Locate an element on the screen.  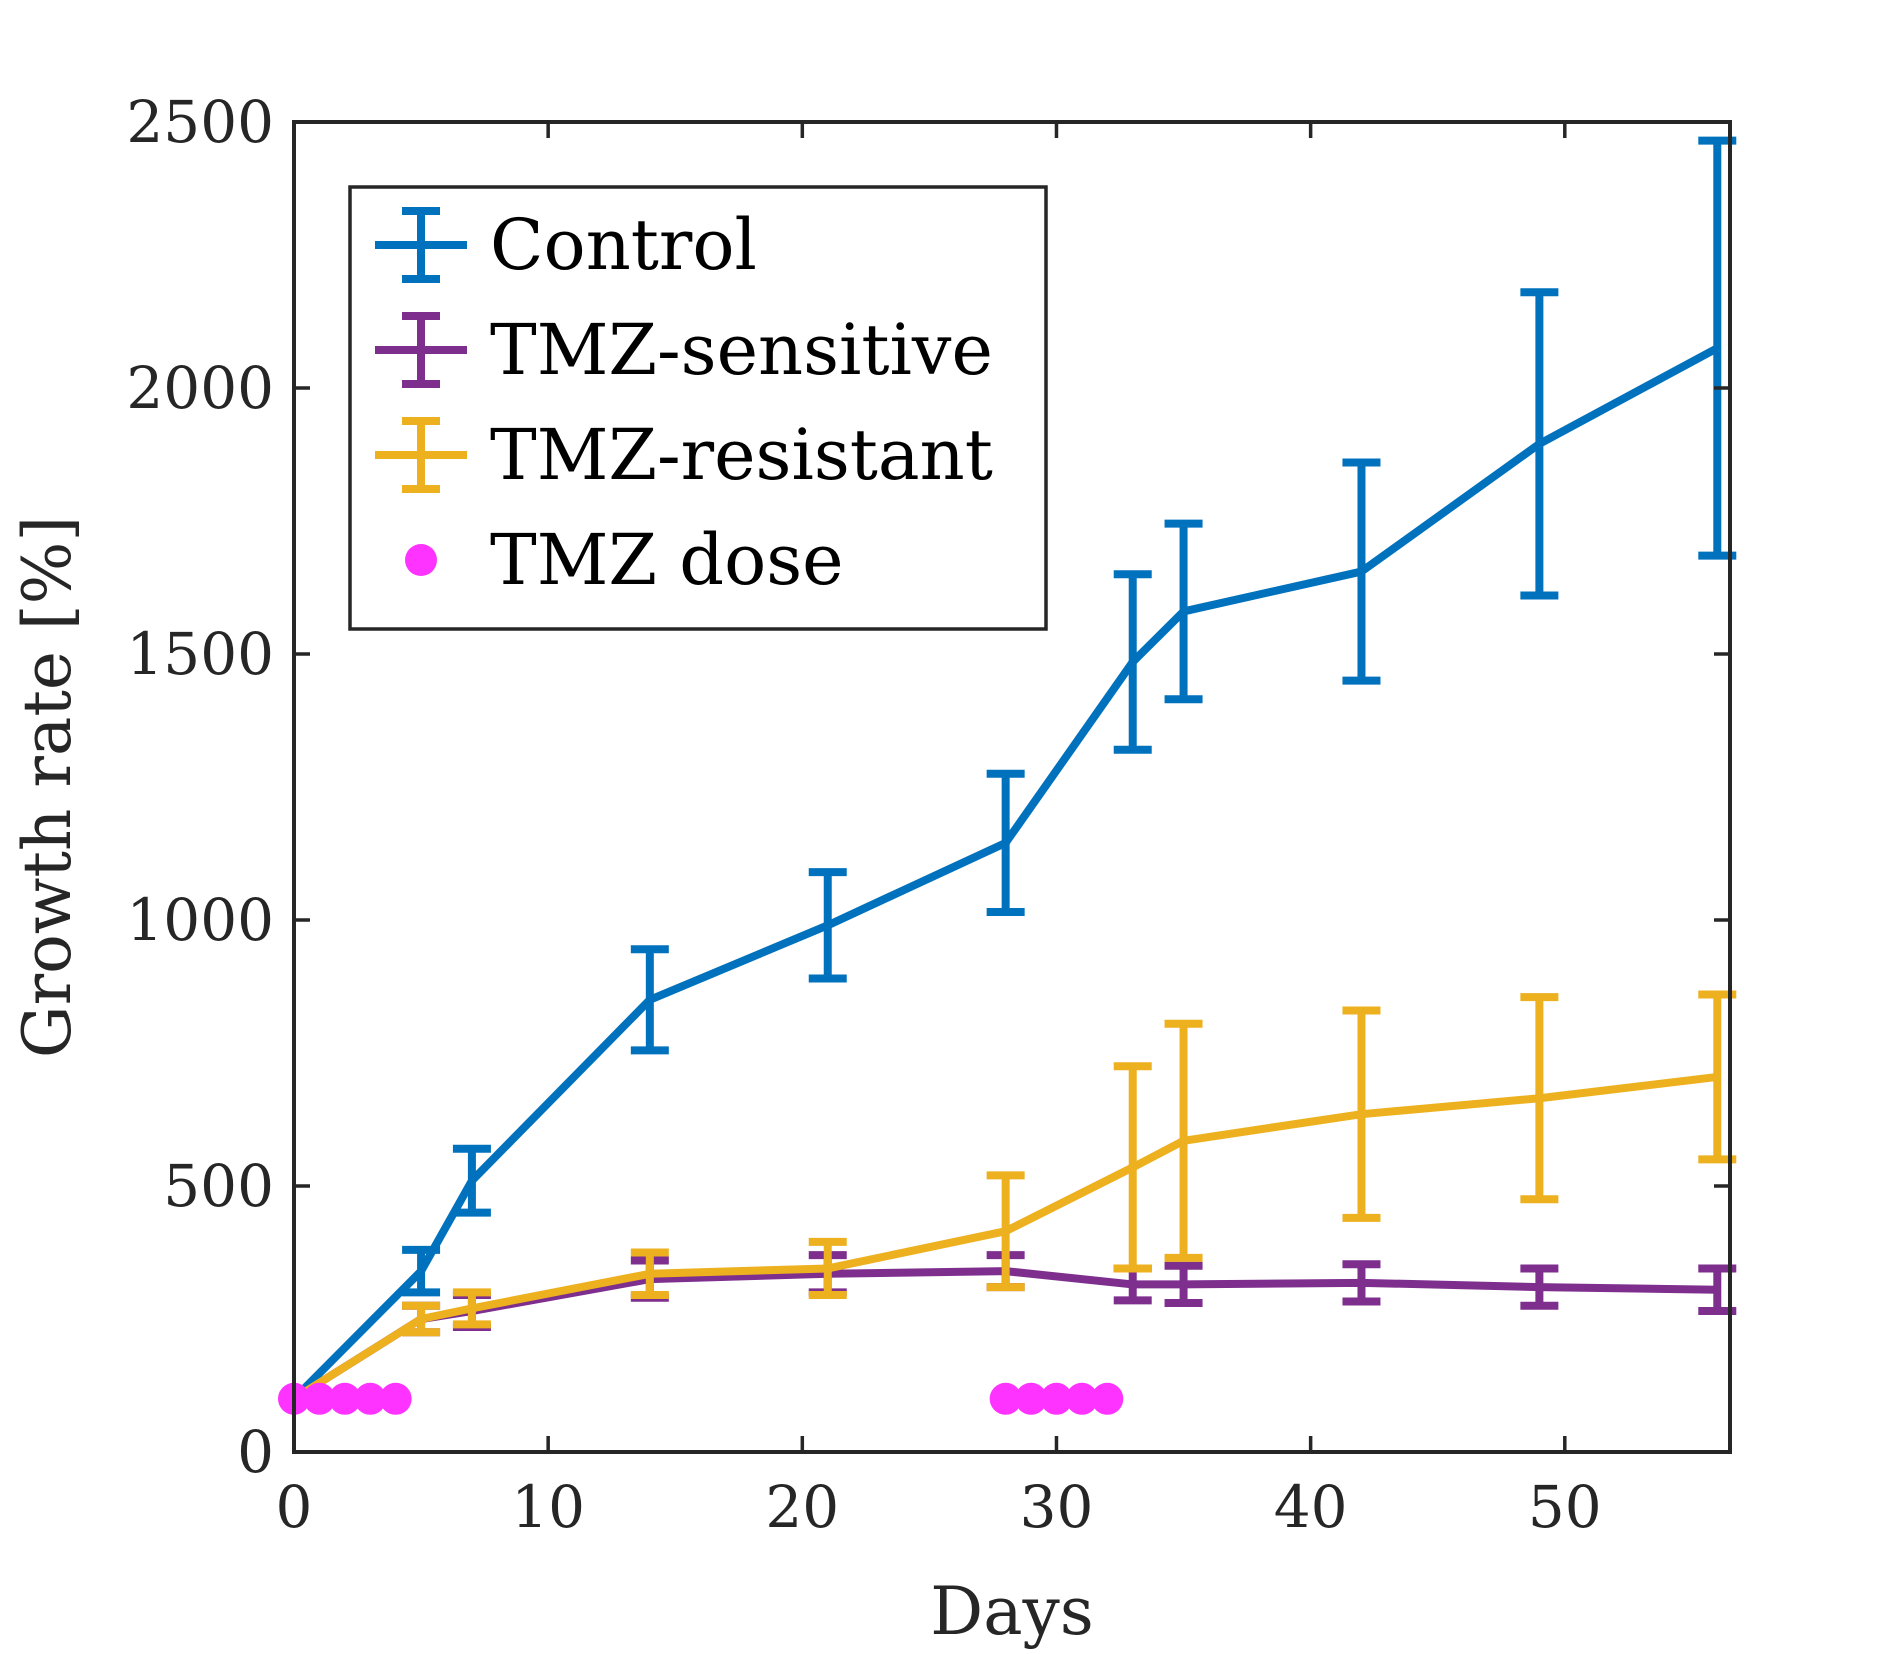
y-tick-label: 2500 is located at coordinates (200, 122).